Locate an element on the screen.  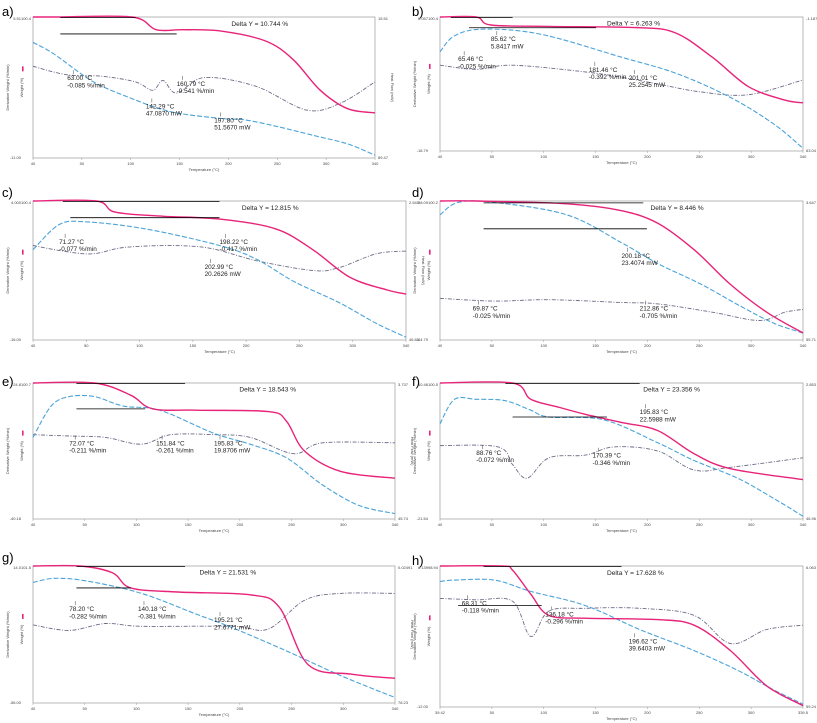
peak-annotation: 160.79 °C -0.541 %/min is located at coordinates (196, 87).